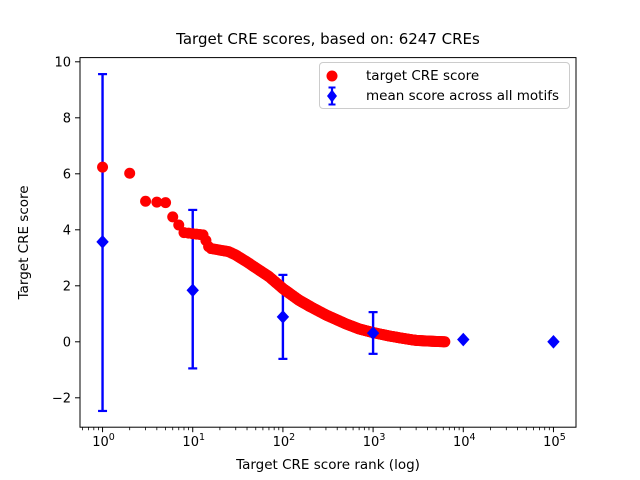  What do you see at coordinates (463, 96) in the screenshot?
I see `legend-label: mean score across all motifs` at bounding box center [463, 96].